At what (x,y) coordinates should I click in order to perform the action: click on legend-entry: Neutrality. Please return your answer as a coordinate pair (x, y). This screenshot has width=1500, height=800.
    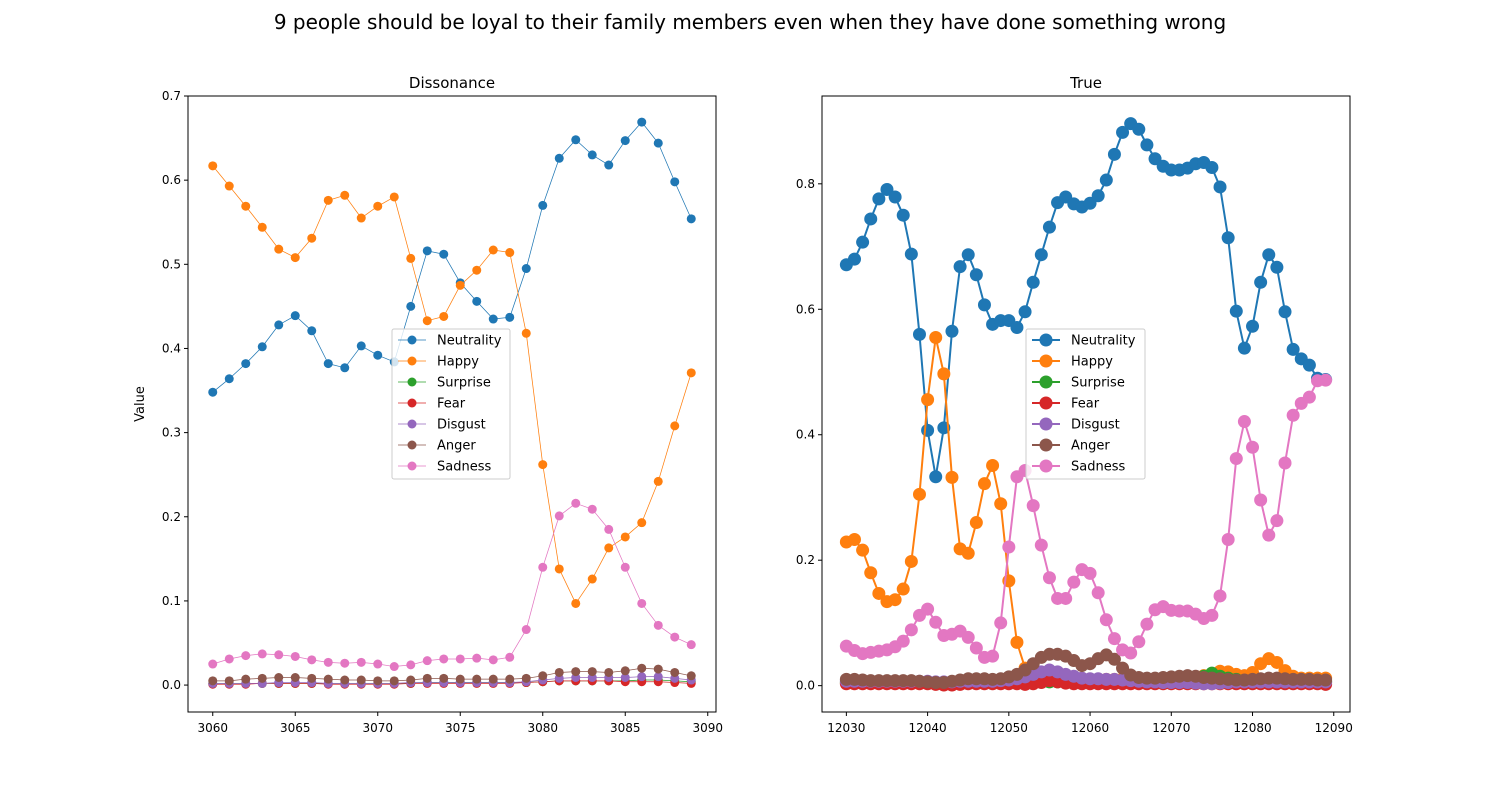
    Looking at the image, I should click on (450, 341).